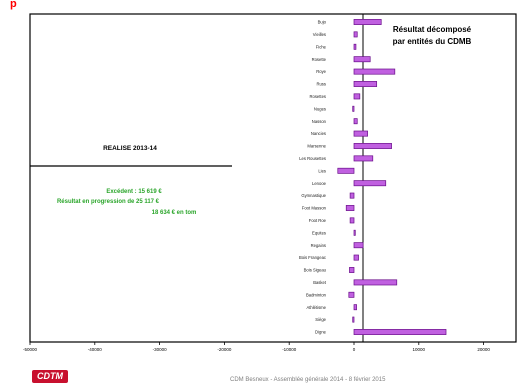 Image resolution: width=528 pixels, height=388 pixels. Describe the element at coordinates (321, 332) in the screenshot. I see `category-label-25: Digne` at that location.